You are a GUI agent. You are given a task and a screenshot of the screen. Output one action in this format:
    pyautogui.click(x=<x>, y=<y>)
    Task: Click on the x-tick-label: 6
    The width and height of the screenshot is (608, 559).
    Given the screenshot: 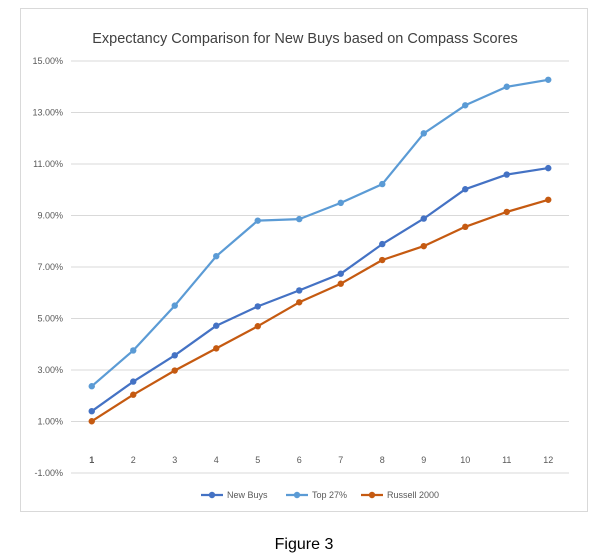 What is the action you would take?
    pyautogui.click(x=299, y=460)
    